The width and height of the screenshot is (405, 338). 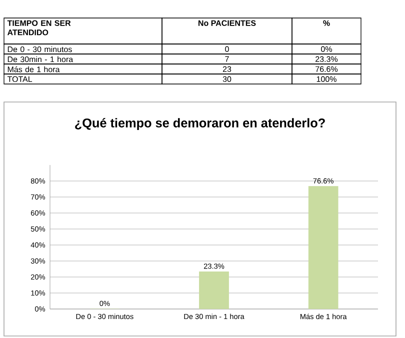 I want to click on text: 0, so click(x=227, y=49).